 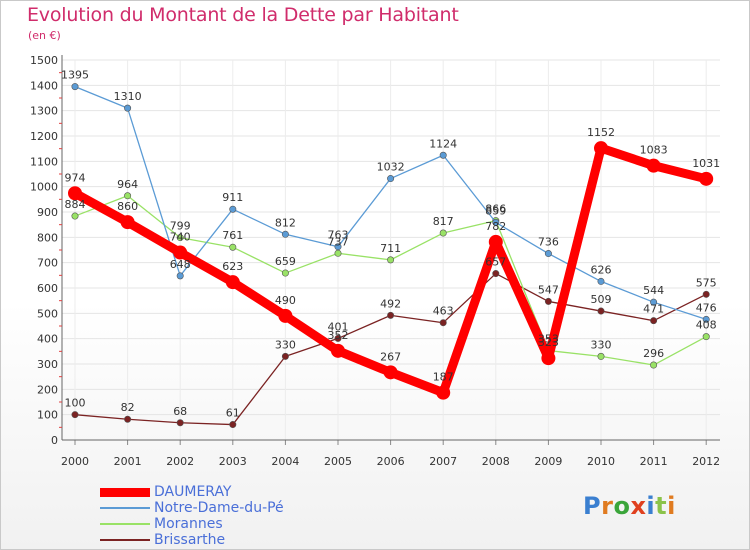 I want to click on proxiti-logo: Proxiti, so click(x=629, y=506).